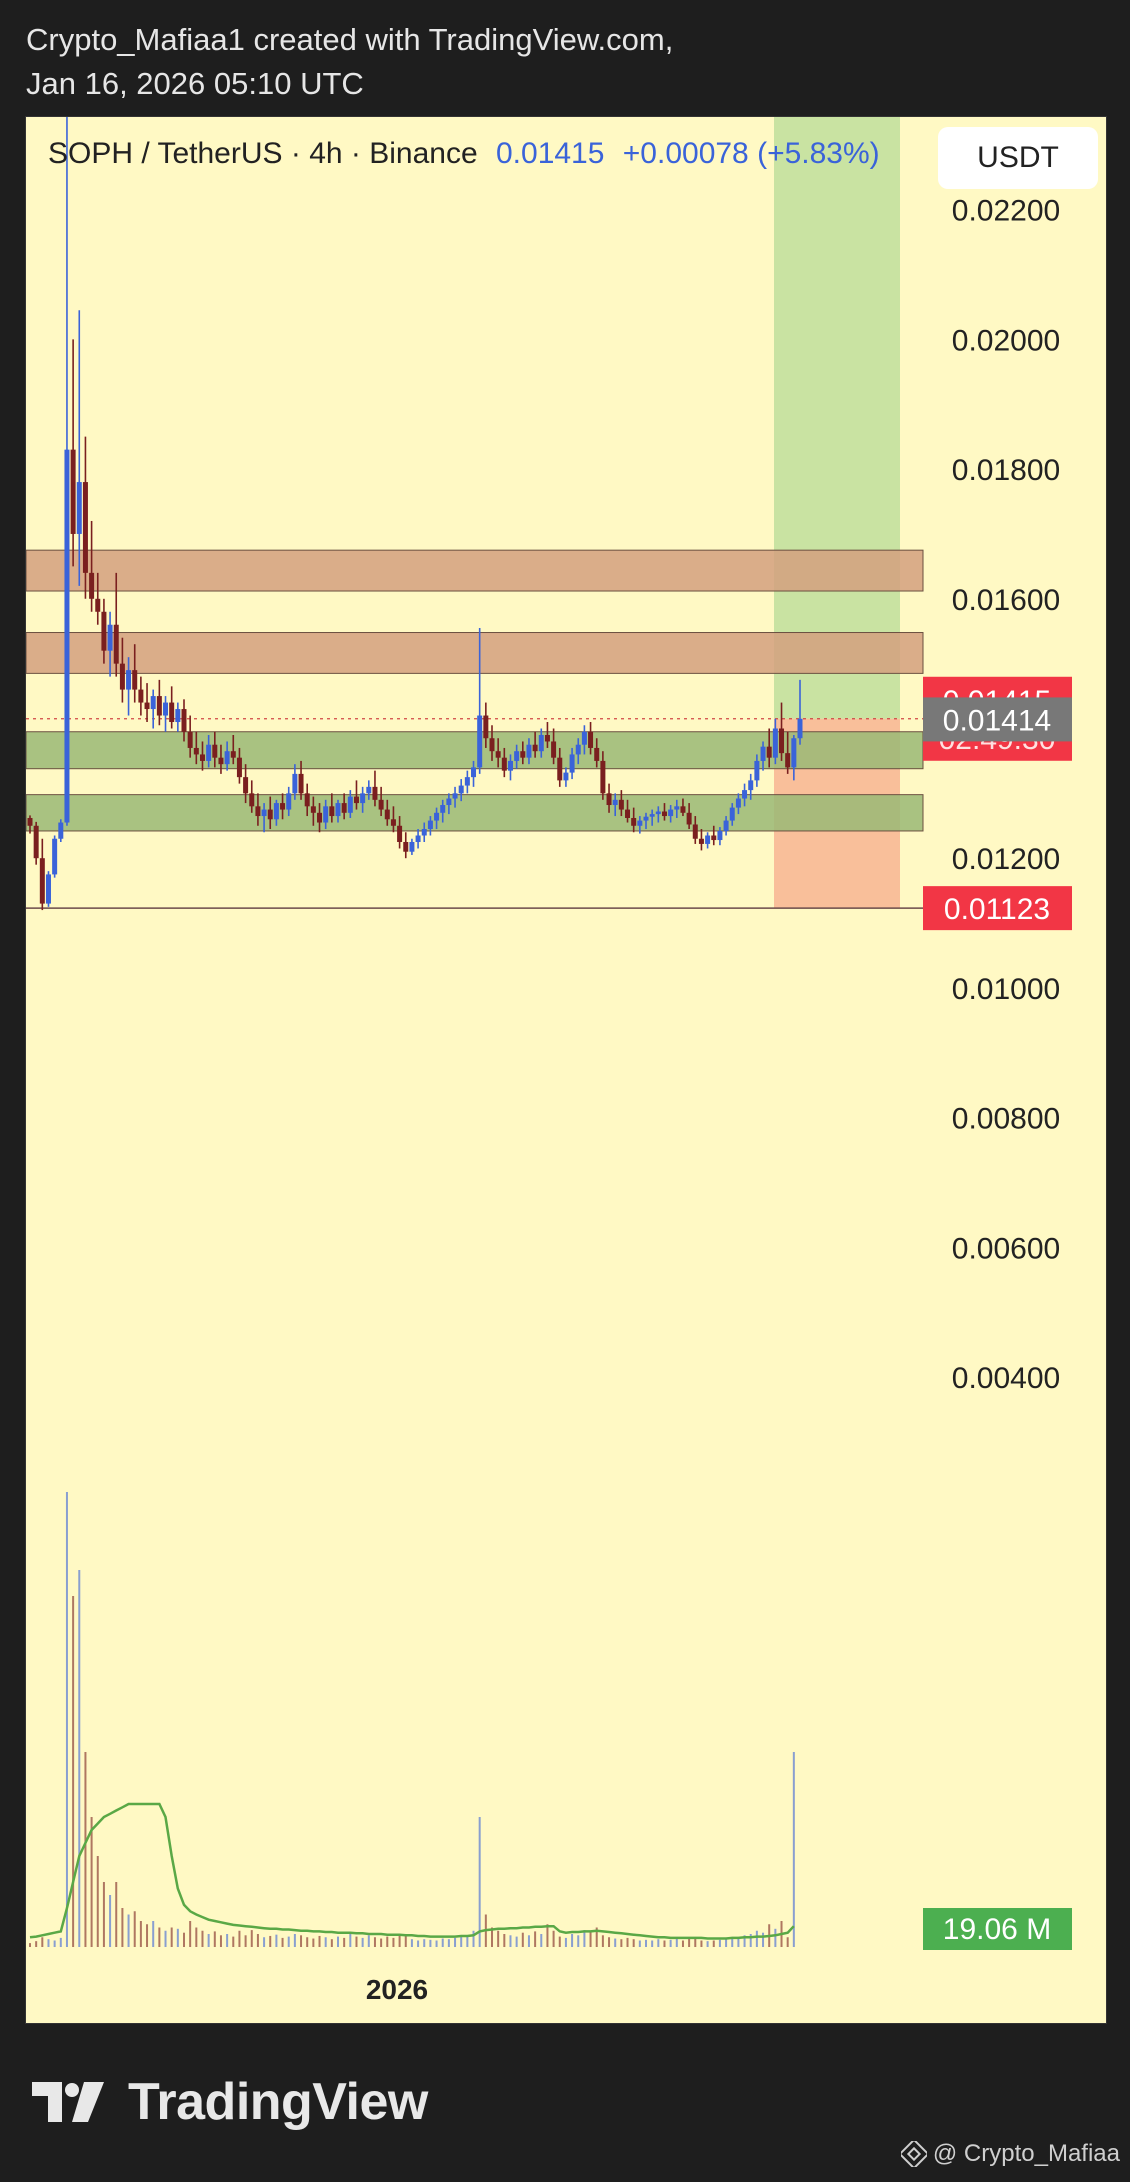 The image size is (1130, 2182). Describe the element at coordinates (1018, 158) in the screenshot. I see `currency-button: USDT` at that location.